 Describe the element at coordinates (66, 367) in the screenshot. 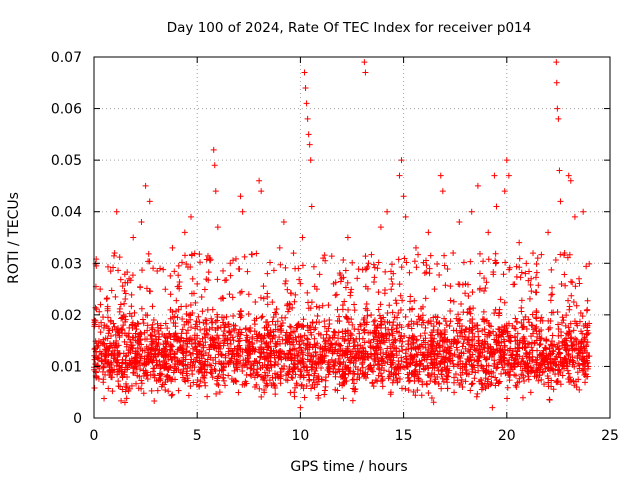

I see `y-tick-label: 0.01` at that location.